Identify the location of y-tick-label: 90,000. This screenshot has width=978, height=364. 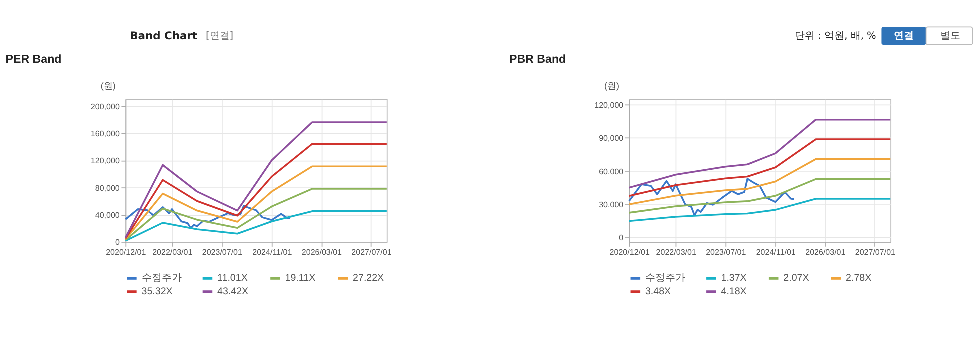
(611, 139).